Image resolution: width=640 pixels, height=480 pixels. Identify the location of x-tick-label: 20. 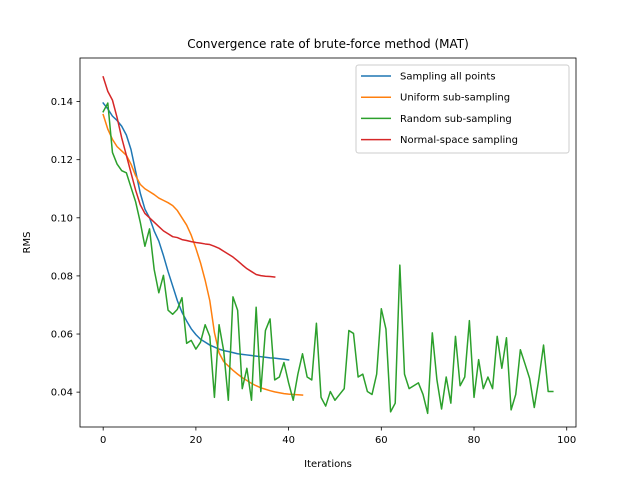
(196, 440).